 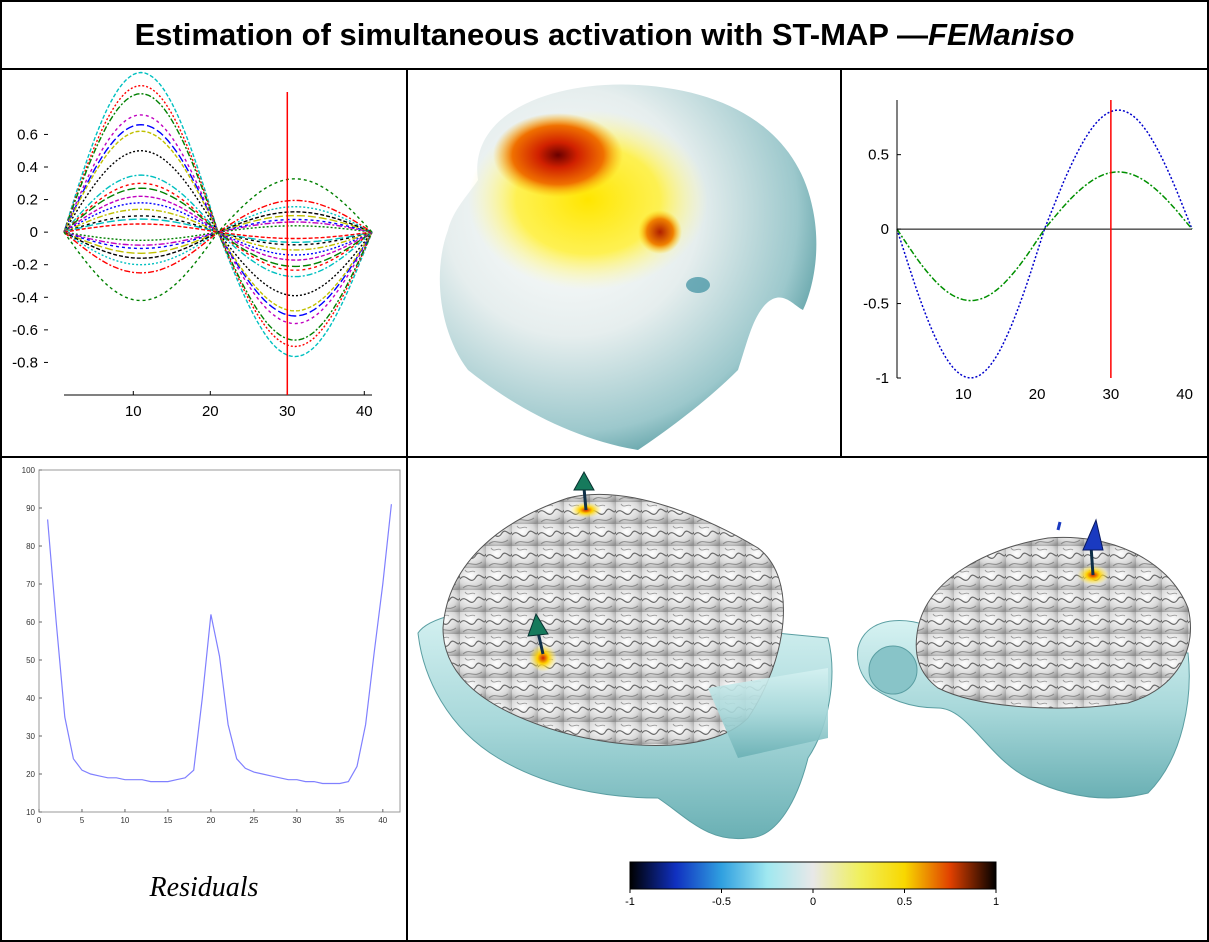 What do you see at coordinates (1, 471) in the screenshot?
I see `border-left` at bounding box center [1, 471].